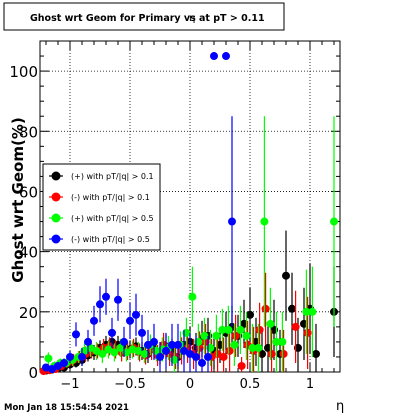 The height and width of the screenshot is (414, 400). Describe the element at coordinates (310, 384) in the screenshot. I see `x-tick-label: 1` at that location.